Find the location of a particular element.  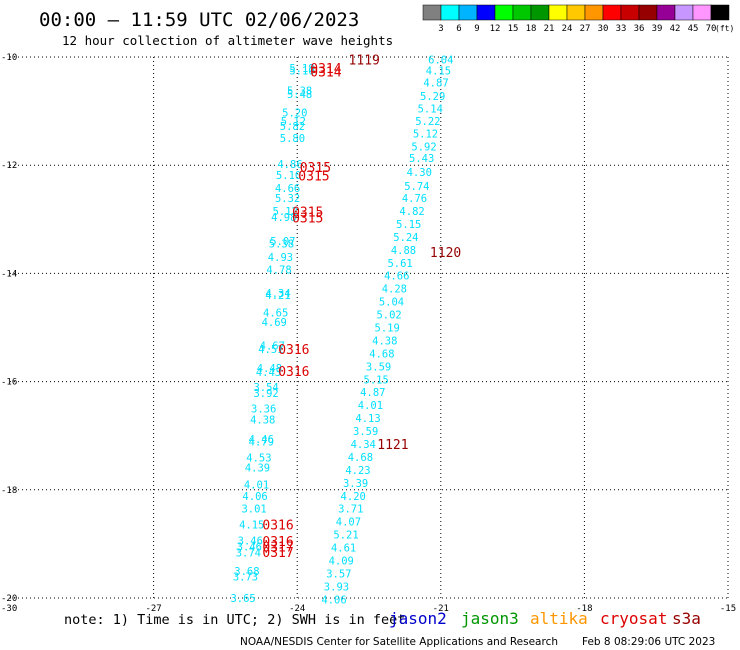

swh-value: 4.09 is located at coordinates (341, 562).